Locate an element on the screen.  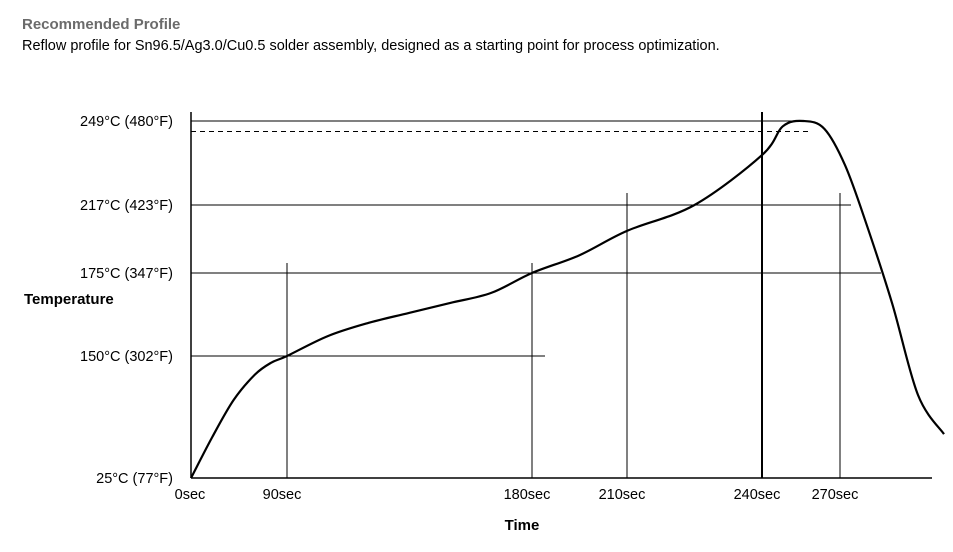
y-tick-label-150: 150°C (302°F) is located at coordinates (126, 357).